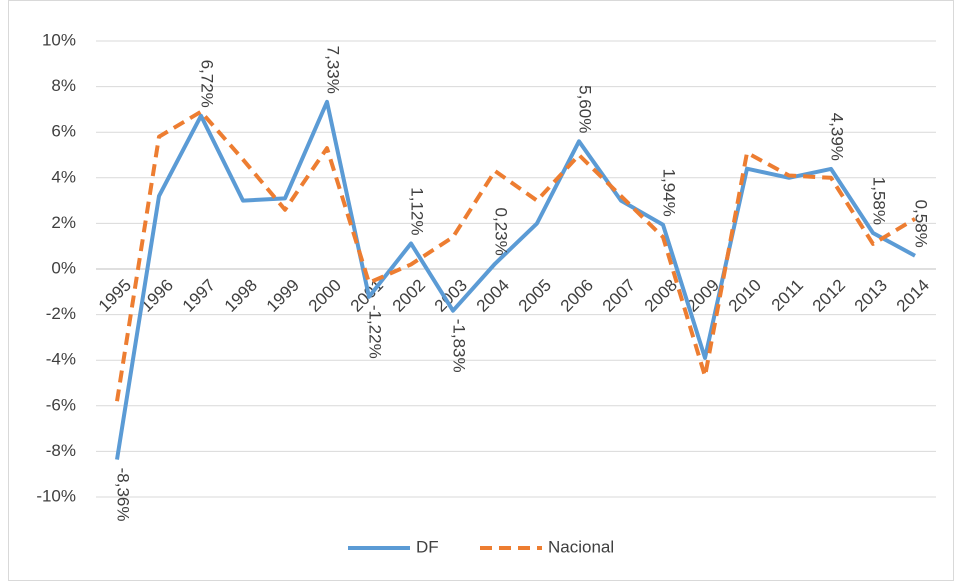 The height and width of the screenshot is (587, 955). Describe the element at coordinates (61, 313) in the screenshot. I see `y-tick-label: -2%` at that location.